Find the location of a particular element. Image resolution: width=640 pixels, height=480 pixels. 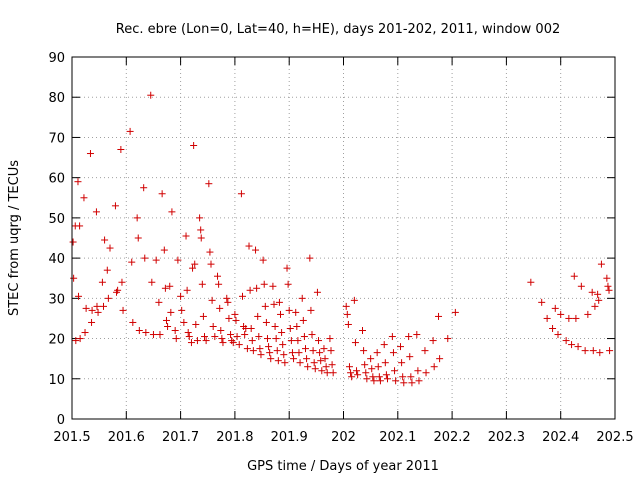

x-tick-label: 202 is located at coordinates (343, 437).